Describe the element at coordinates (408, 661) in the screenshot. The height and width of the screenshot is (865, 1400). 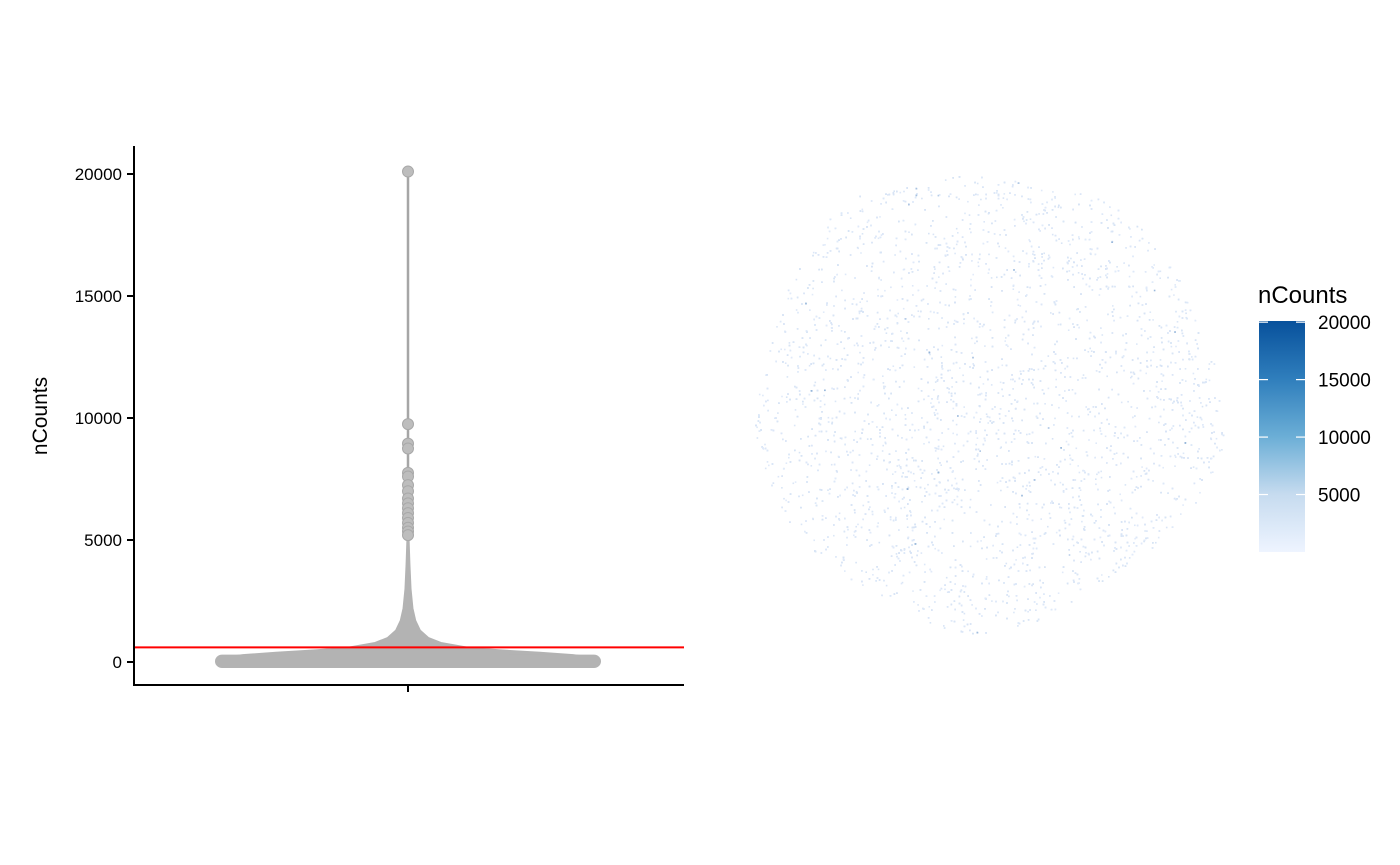
I see `violin-base` at that location.